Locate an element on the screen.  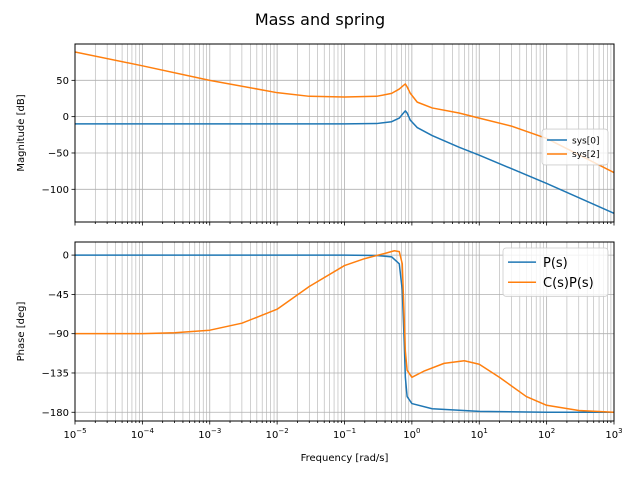
legend-label: P(s) is located at coordinates (555, 263).